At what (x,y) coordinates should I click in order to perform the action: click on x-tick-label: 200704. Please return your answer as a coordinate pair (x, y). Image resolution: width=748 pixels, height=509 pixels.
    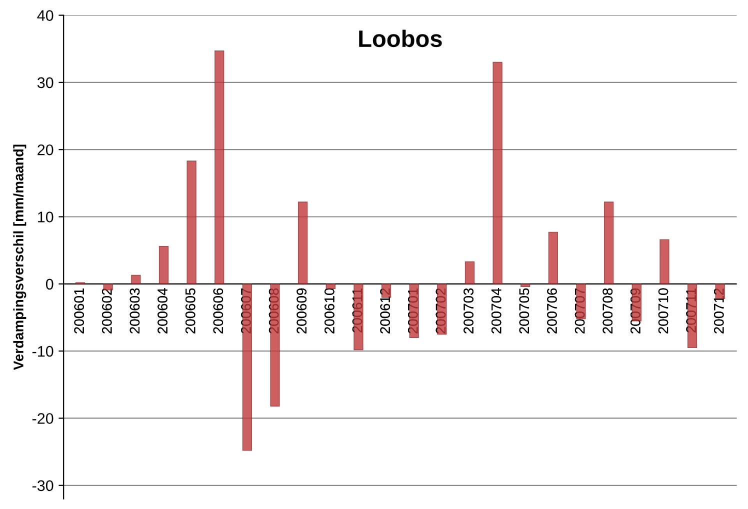
    Looking at the image, I should click on (496, 311).